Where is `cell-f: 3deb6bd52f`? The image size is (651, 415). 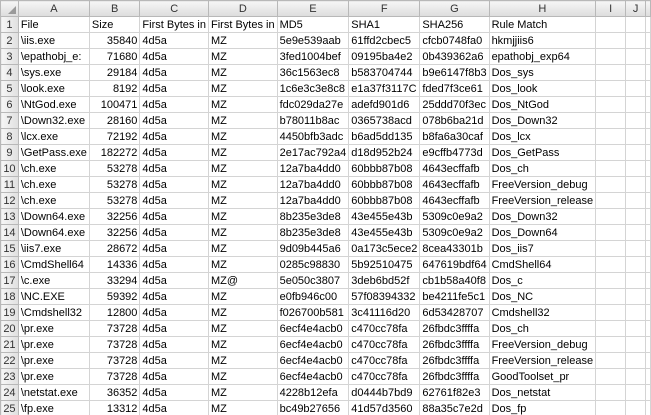
cell-f: 3deb6bd52f is located at coordinates (384, 280).